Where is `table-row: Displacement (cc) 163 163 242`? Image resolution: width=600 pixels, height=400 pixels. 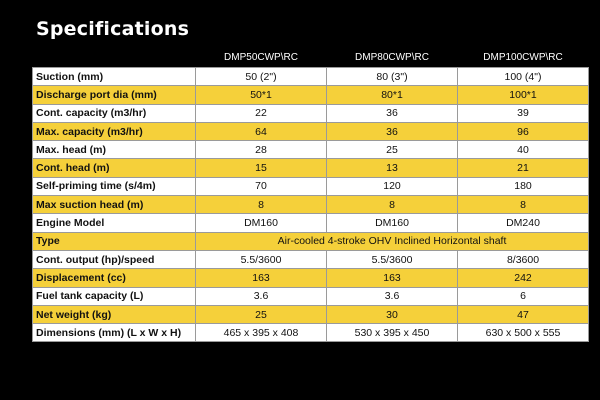
table-row: Displacement (cc) 163 163 242 is located at coordinates (310, 278).